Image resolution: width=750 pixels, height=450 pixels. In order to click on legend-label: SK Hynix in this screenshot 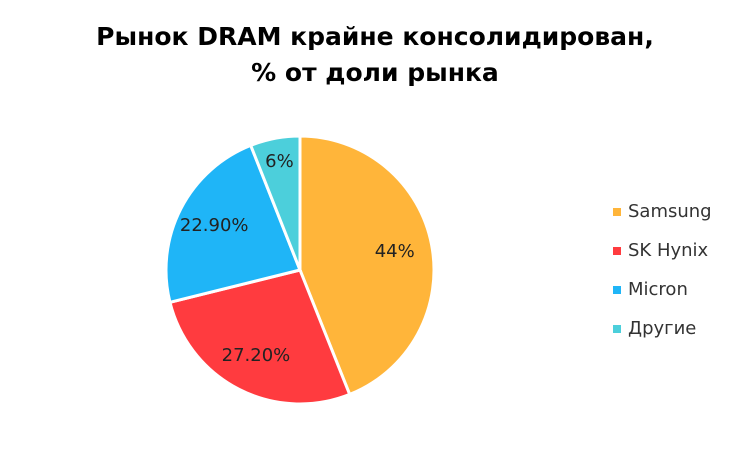, I will do `click(668, 250)`.